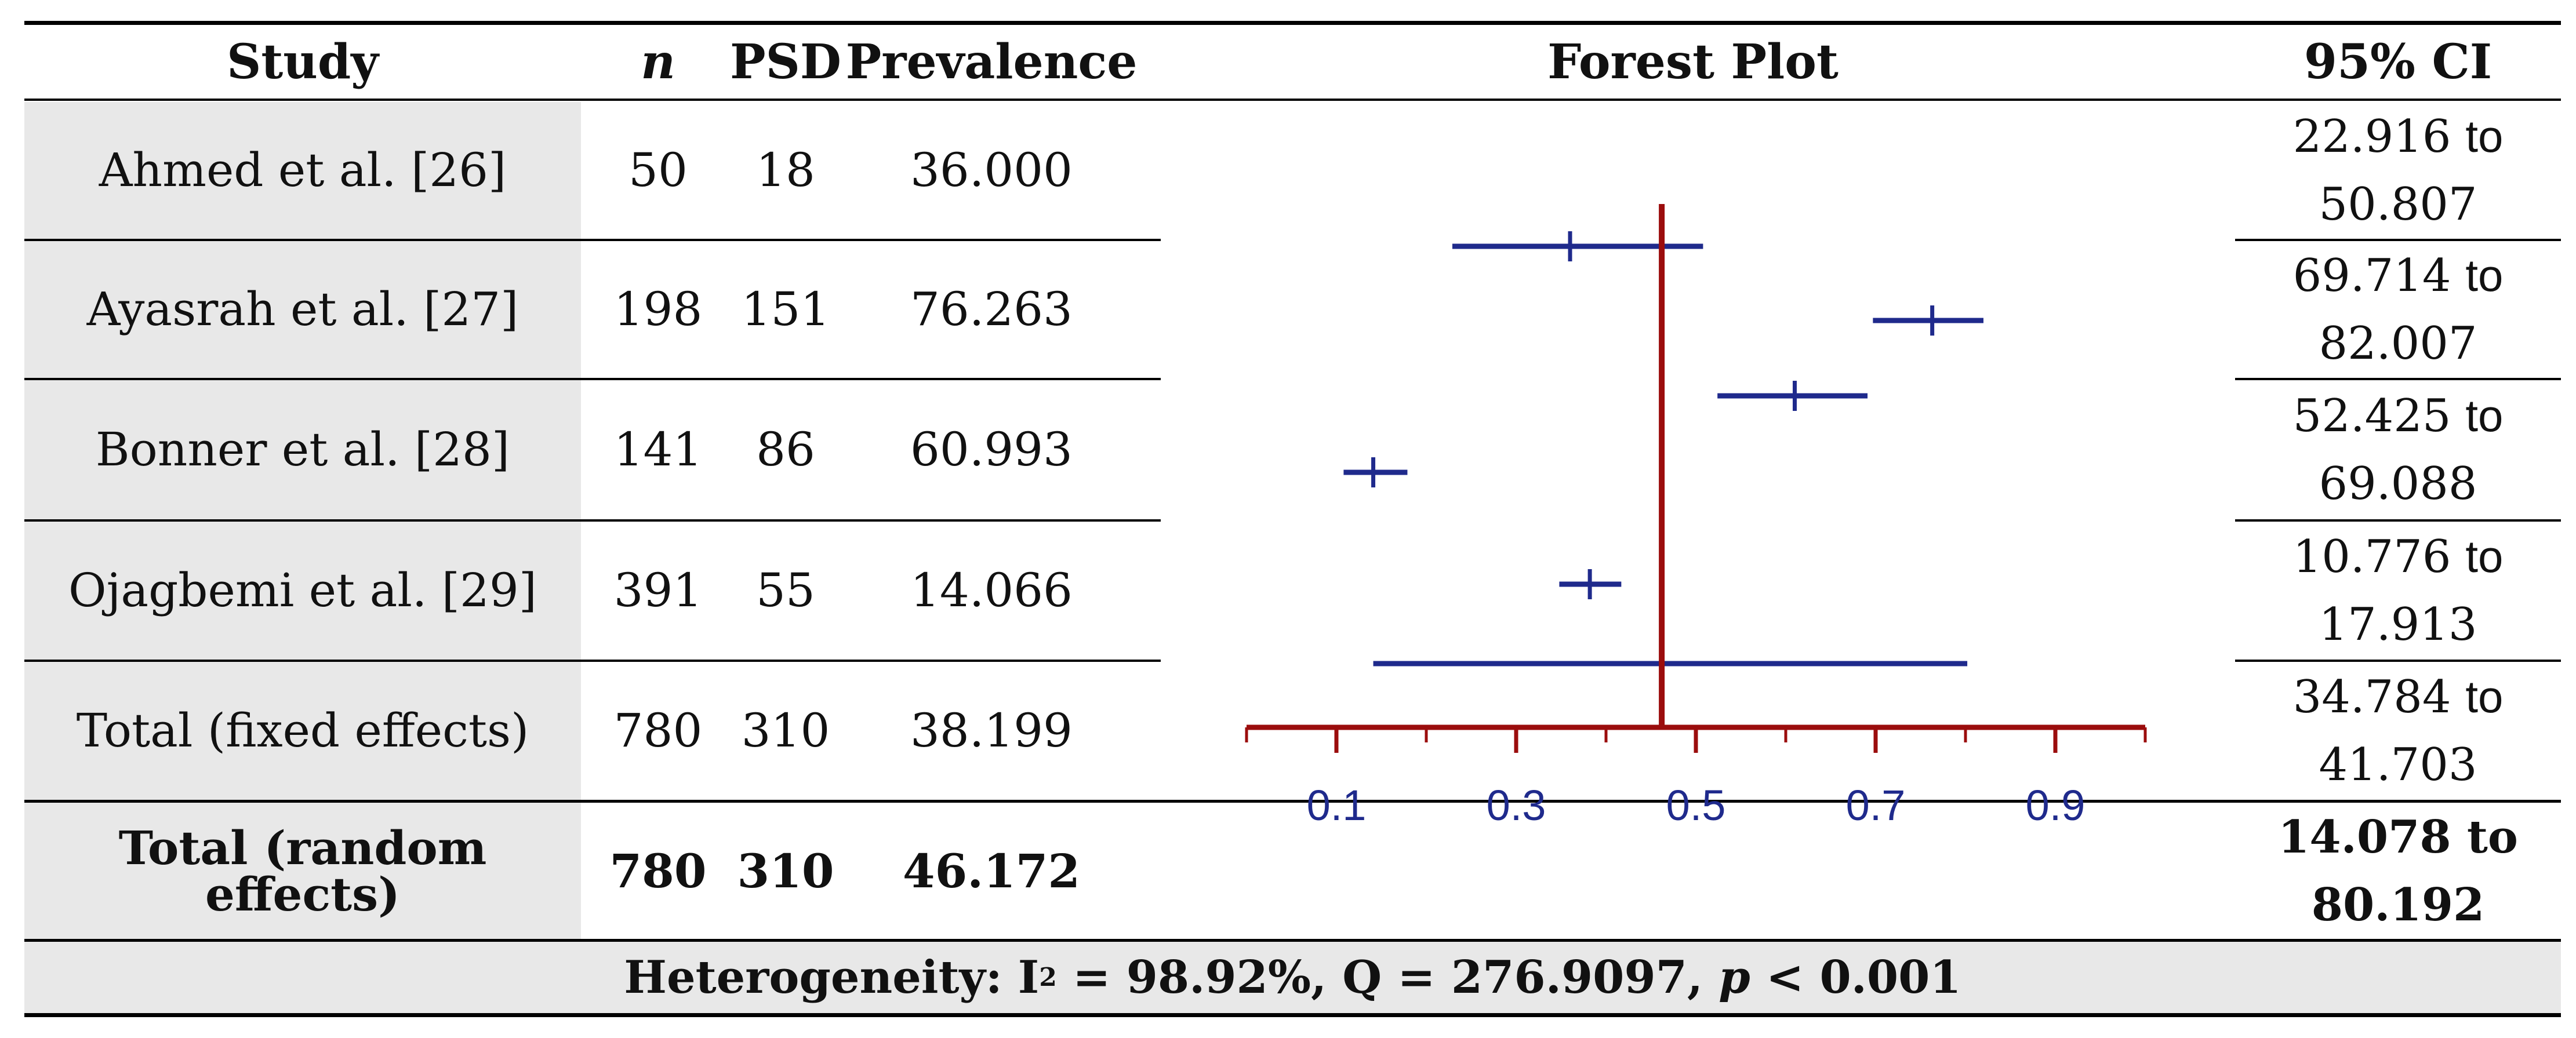 The height and width of the screenshot is (1038, 2576). I want to click on ci-low: 10.776, so click(2371, 556).